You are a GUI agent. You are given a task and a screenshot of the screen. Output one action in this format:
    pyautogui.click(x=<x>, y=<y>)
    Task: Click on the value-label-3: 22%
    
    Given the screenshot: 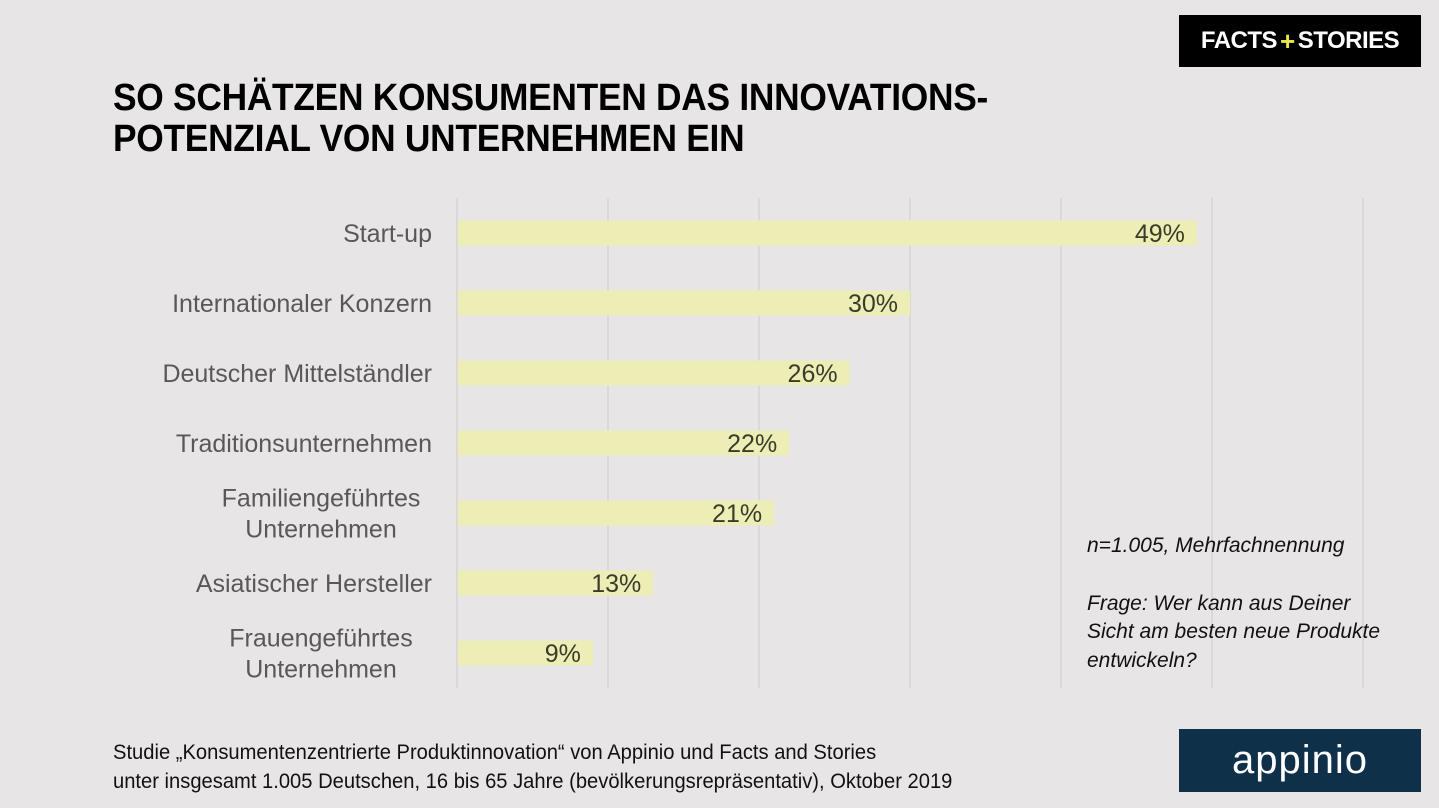 What is the action you would take?
    pyautogui.click(x=752, y=444)
    